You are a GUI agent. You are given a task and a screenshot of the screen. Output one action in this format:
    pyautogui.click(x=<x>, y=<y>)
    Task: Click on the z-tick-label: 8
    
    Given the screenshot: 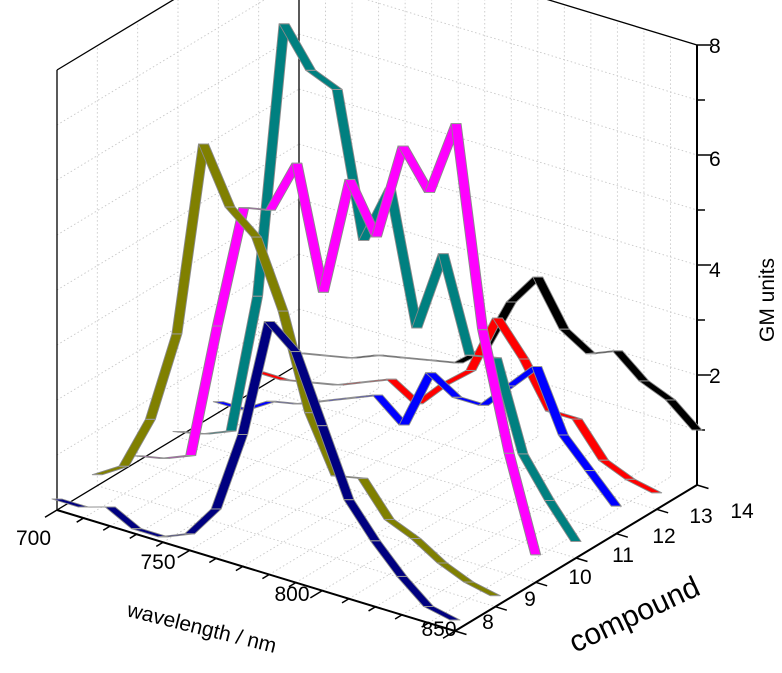 What is the action you would take?
    pyautogui.click(x=715, y=46)
    